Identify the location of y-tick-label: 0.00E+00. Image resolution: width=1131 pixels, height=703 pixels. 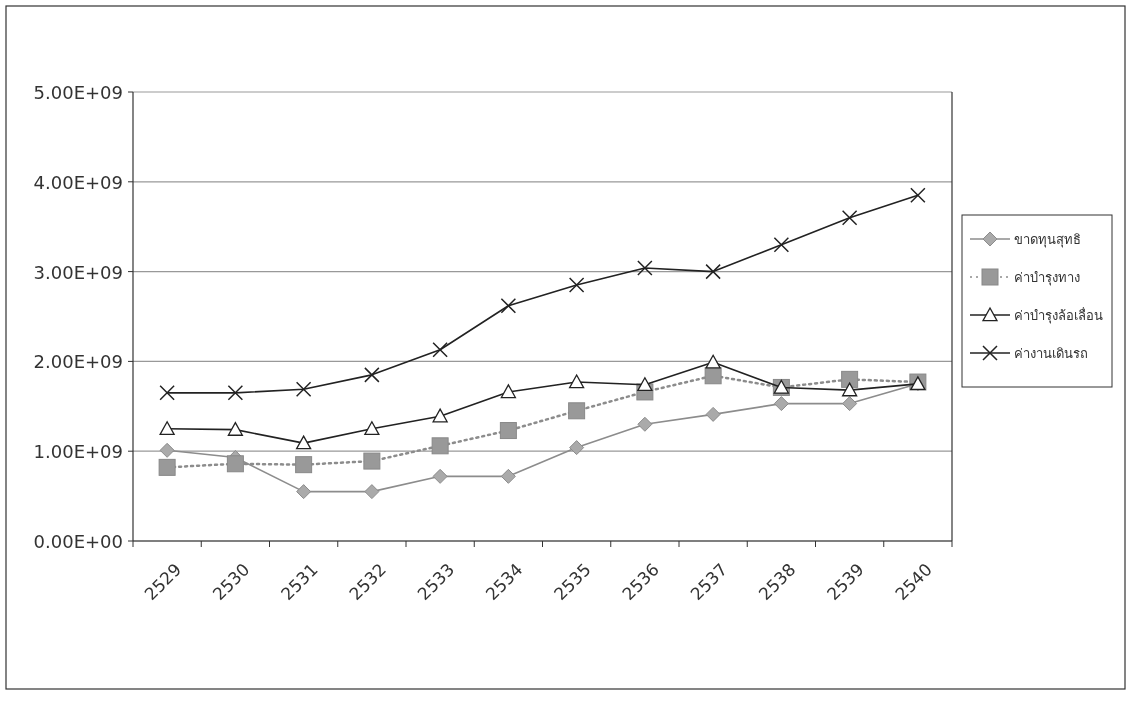
(78, 541).